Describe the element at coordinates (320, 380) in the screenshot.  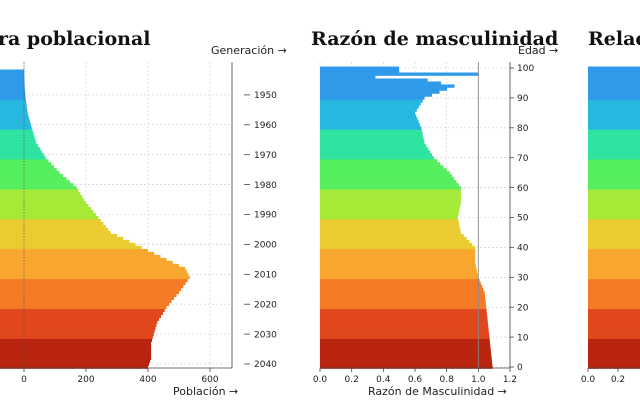
I see `masc-x-tick-label: 0.0` at that location.